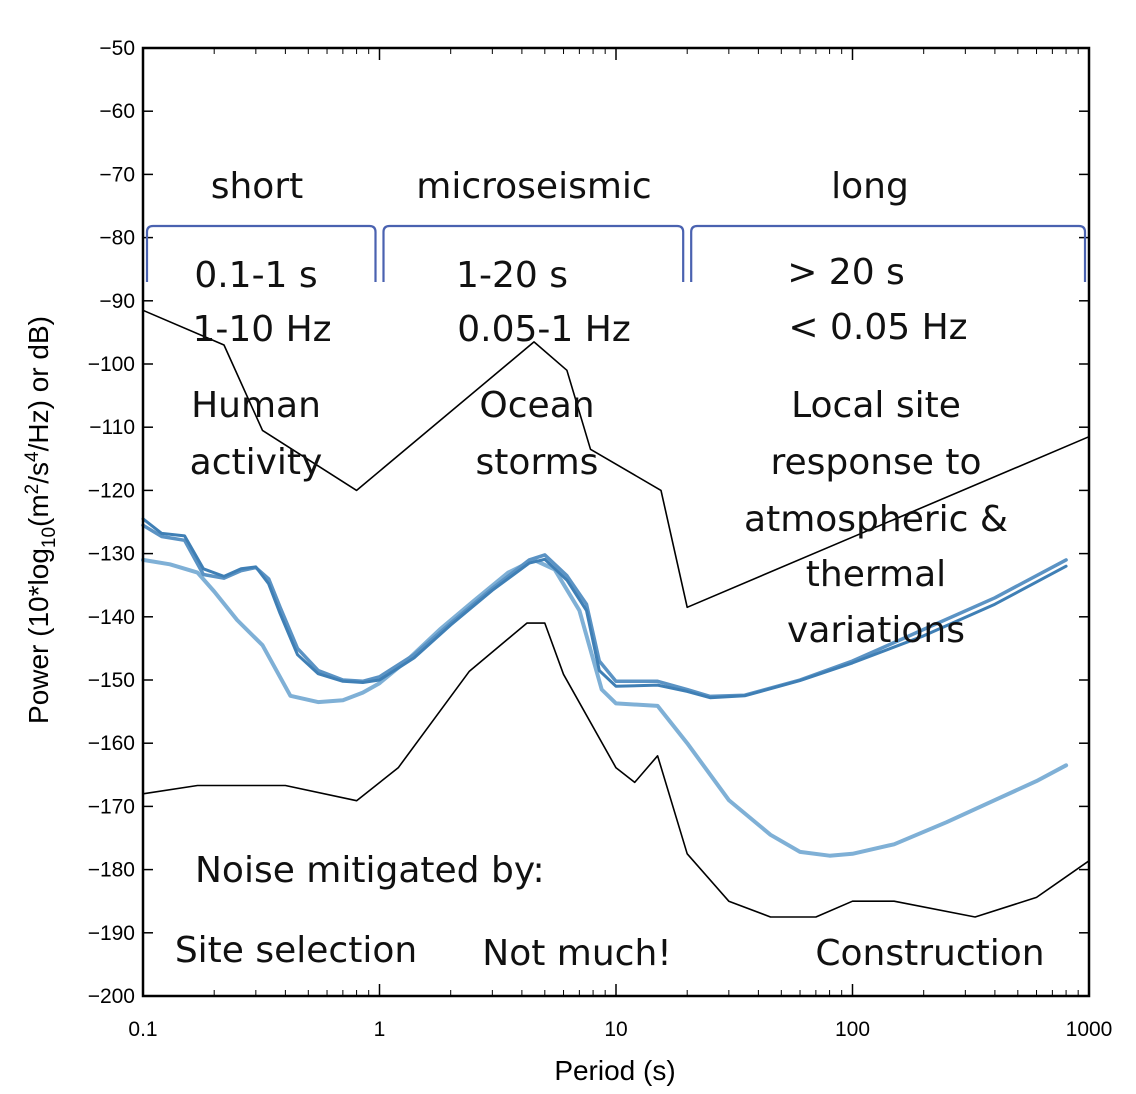  Describe the element at coordinates (111, 554) in the screenshot. I see `y-tick-label: −130` at that location.